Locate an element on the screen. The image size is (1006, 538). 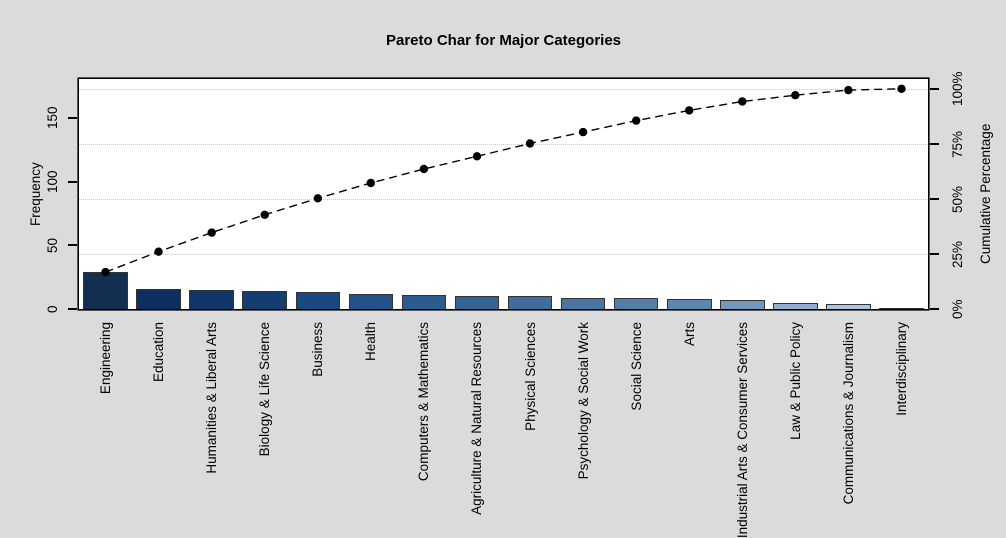
bar-agriculture-natural-resources is located at coordinates (477, 302).